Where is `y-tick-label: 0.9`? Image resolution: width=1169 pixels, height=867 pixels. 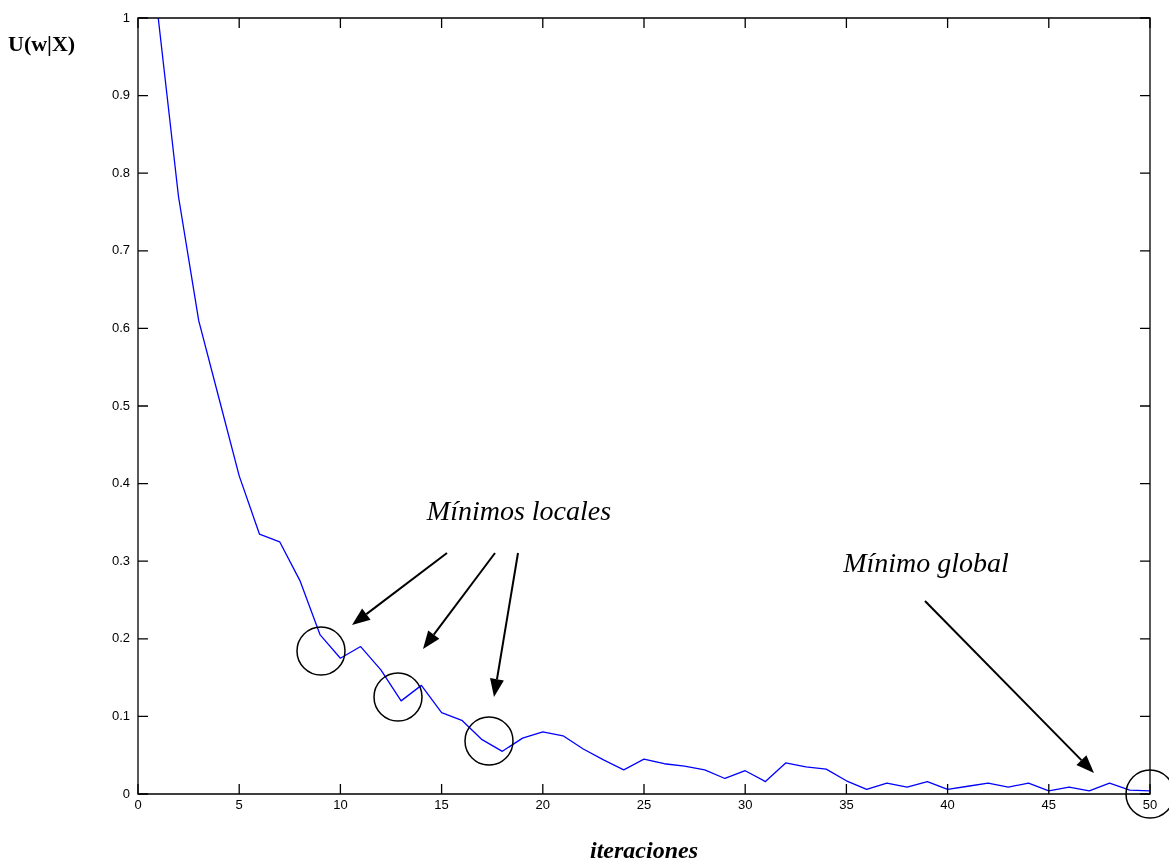
y-tick-label: 0.9 is located at coordinates (120, 95).